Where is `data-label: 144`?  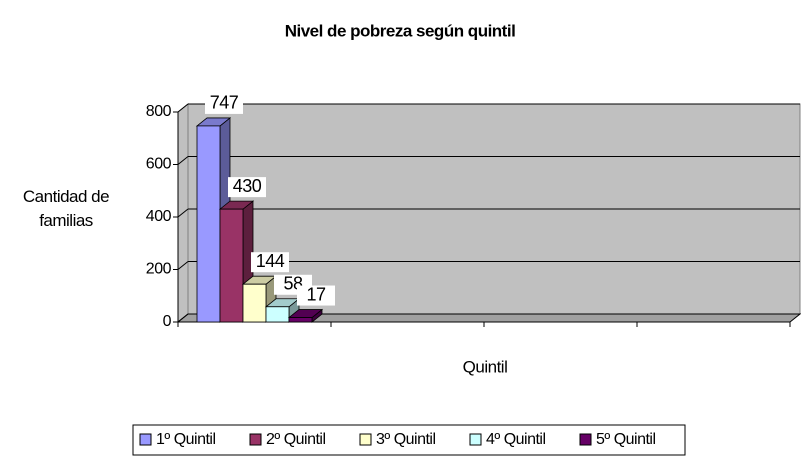 data-label: 144 is located at coordinates (270, 261).